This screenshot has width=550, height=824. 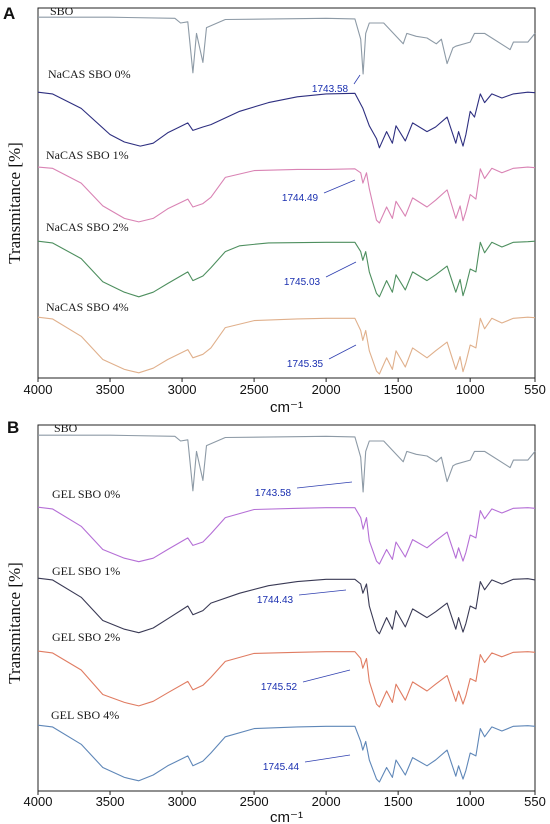 I want to click on panel-letter: A, so click(x=9, y=13).